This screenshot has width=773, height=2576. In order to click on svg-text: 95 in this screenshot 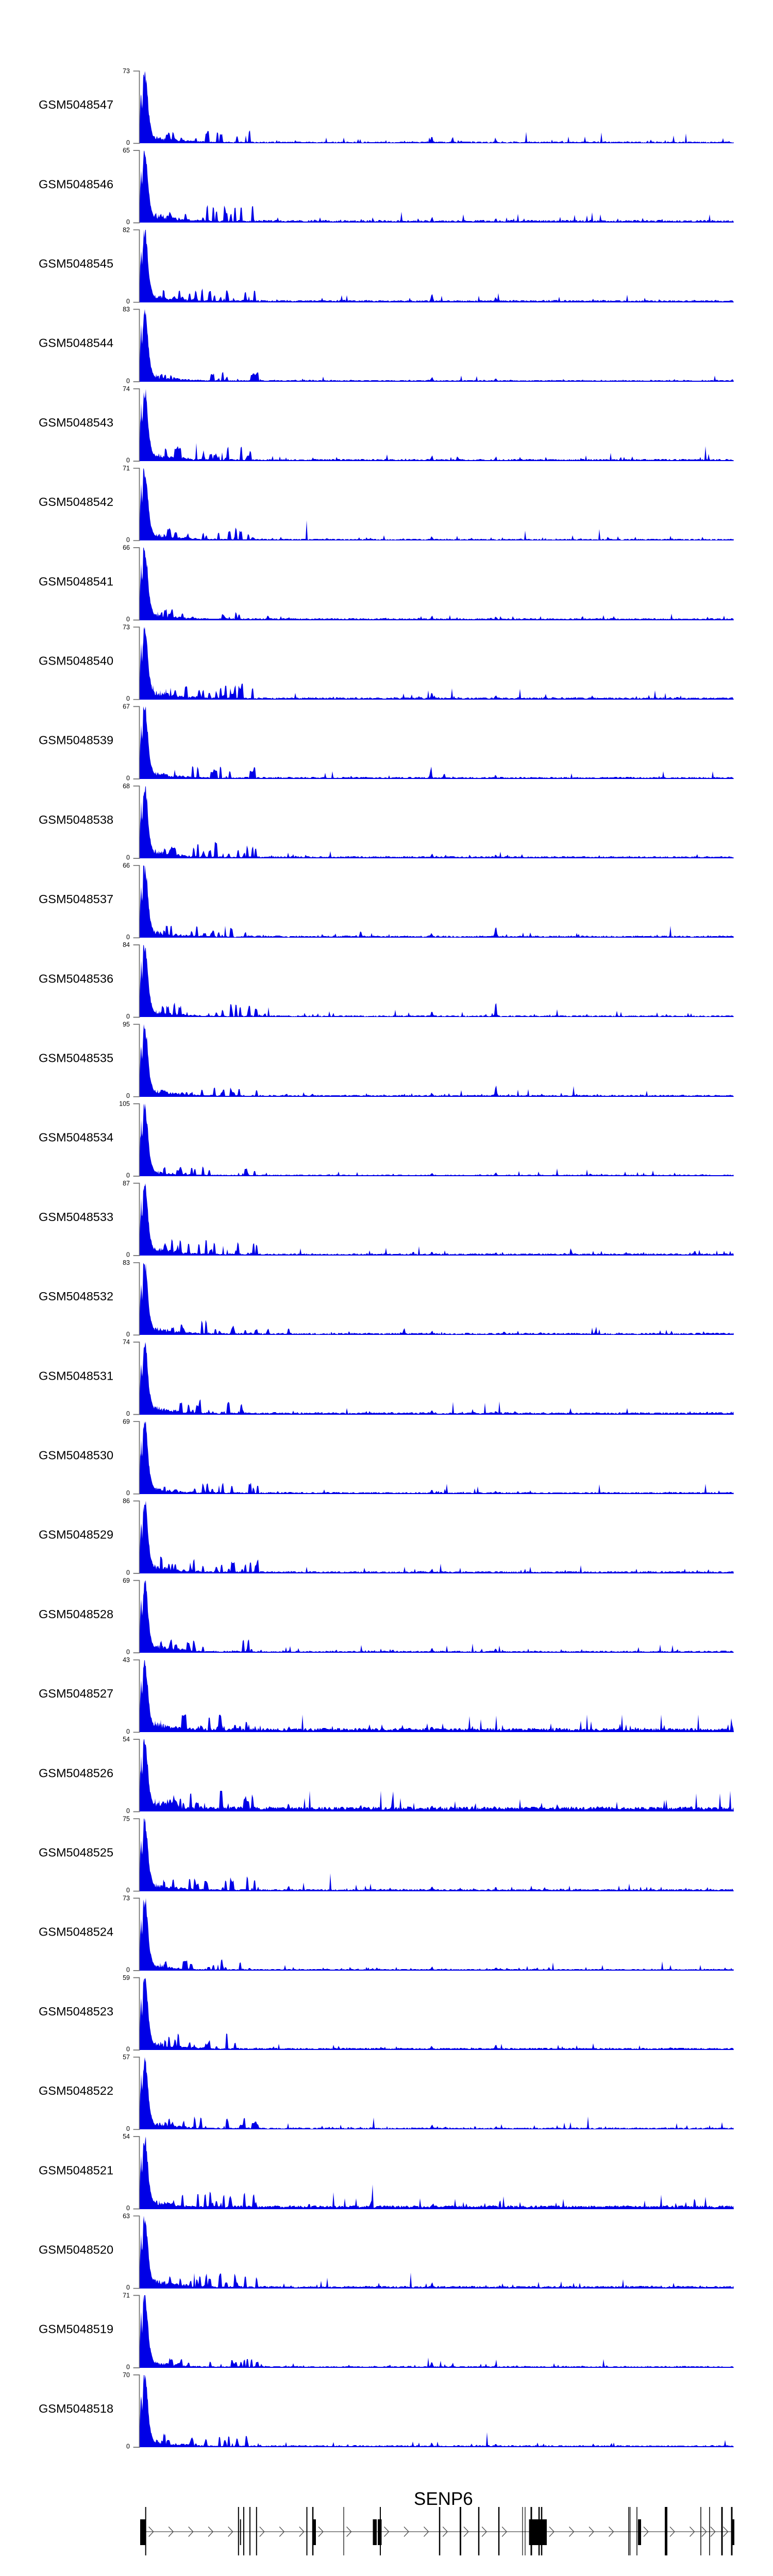, I will do `click(126, 1024)`.